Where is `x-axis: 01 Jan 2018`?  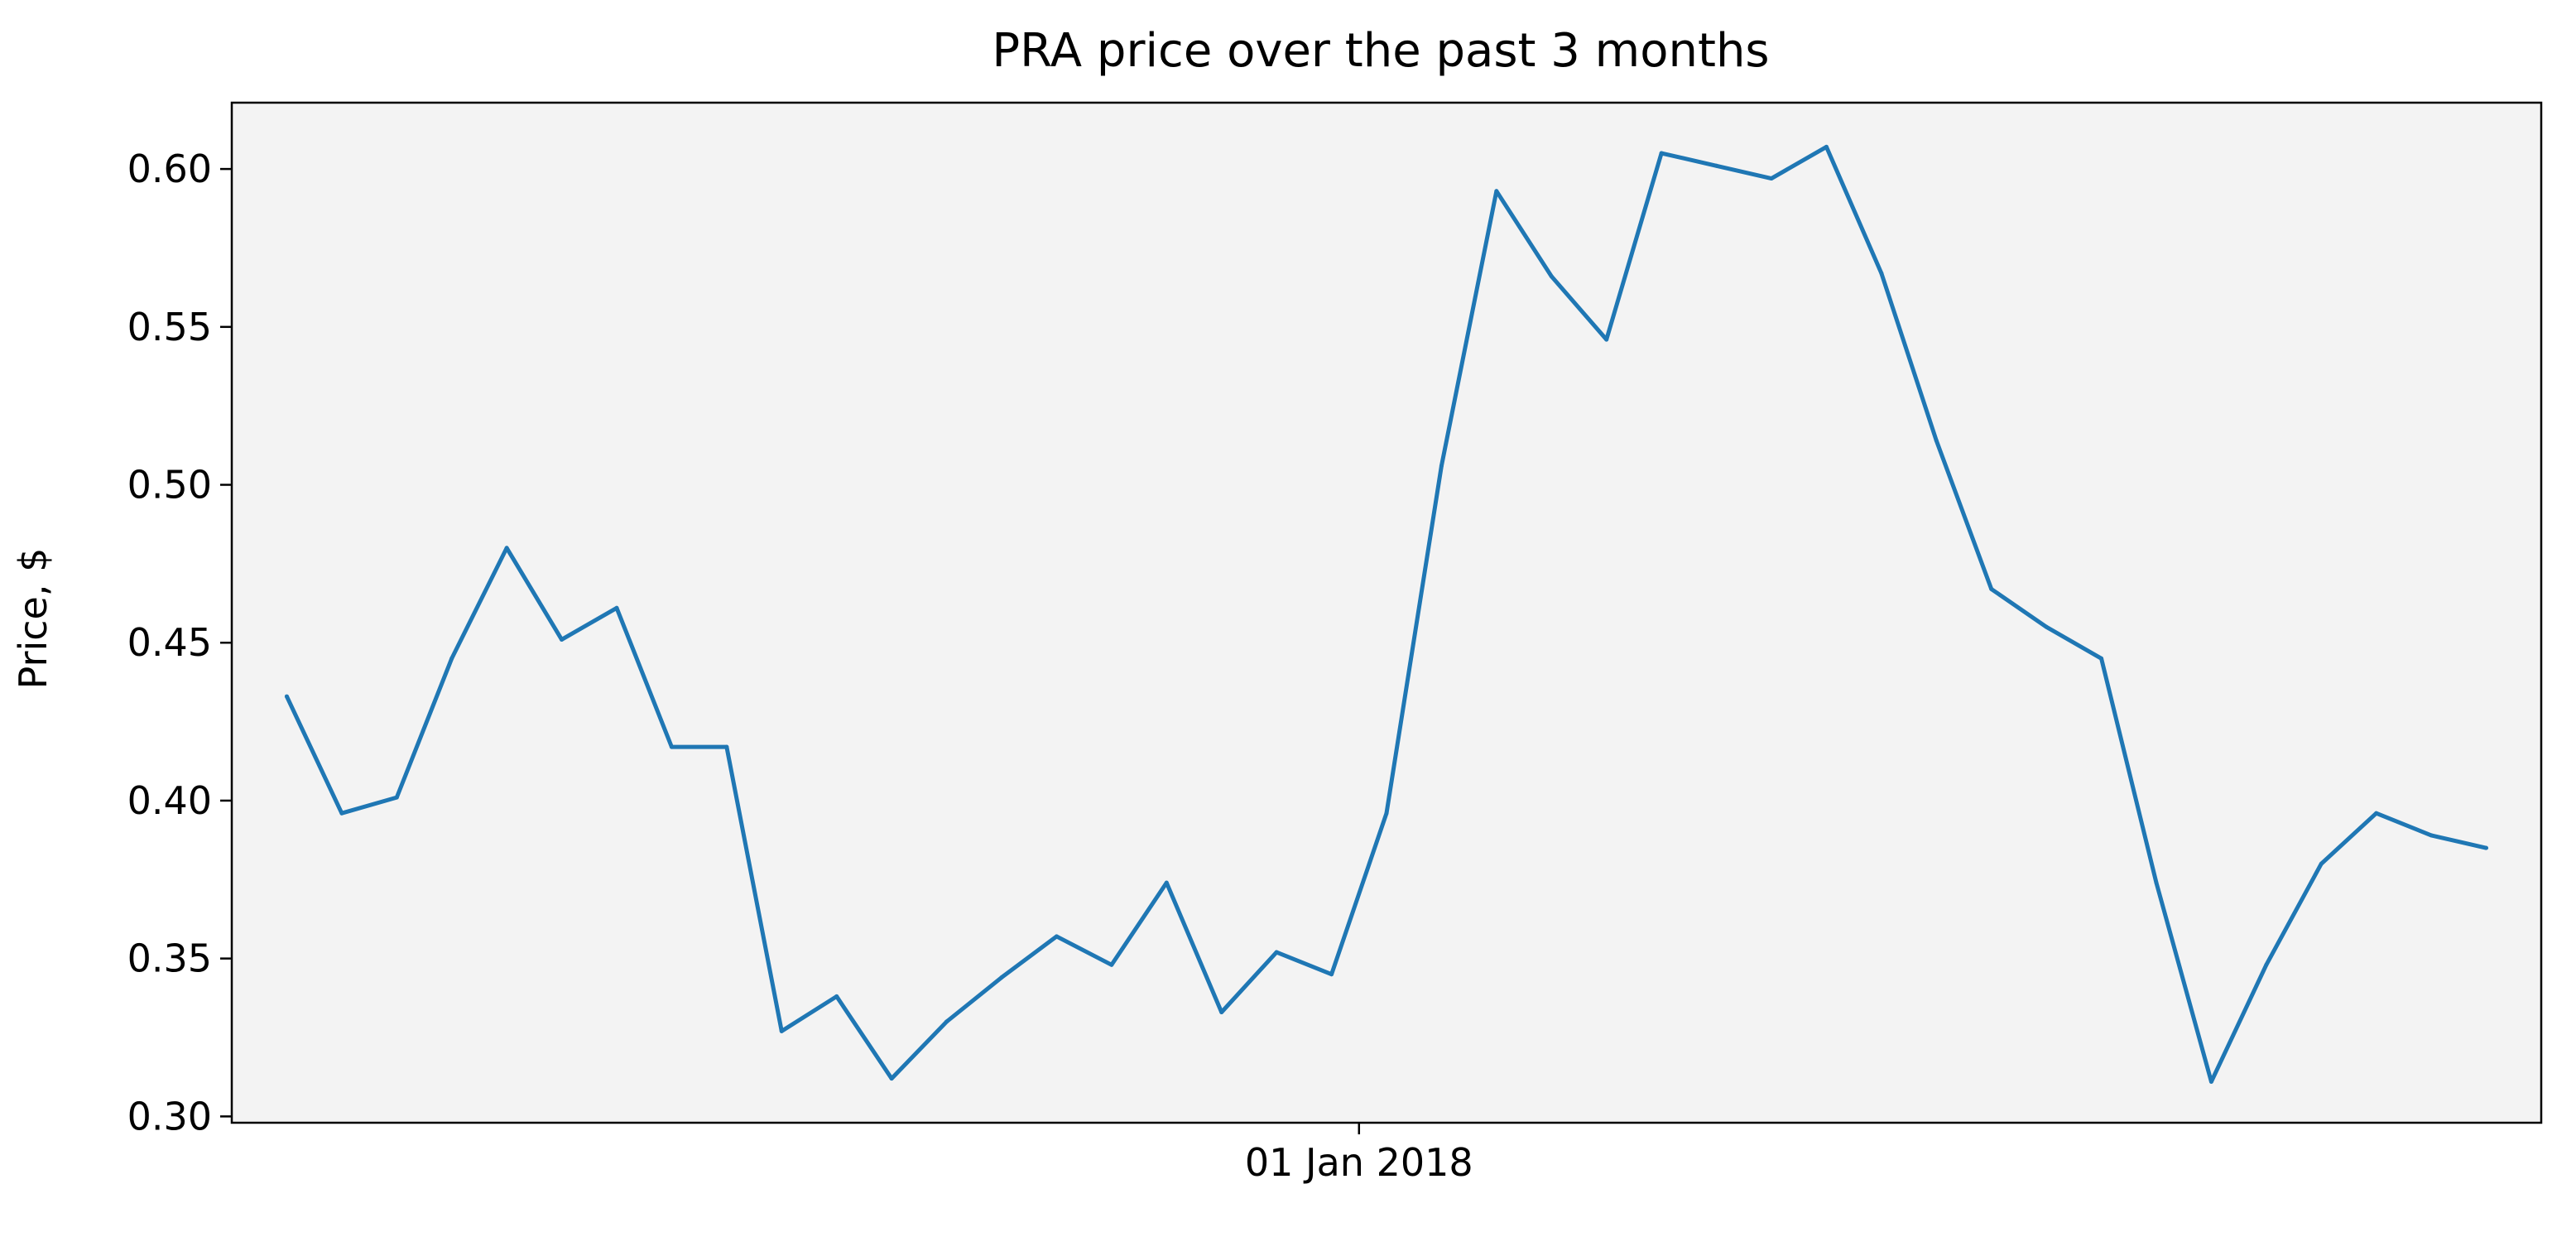 x-axis: 01 Jan 2018 is located at coordinates (1359, 1154).